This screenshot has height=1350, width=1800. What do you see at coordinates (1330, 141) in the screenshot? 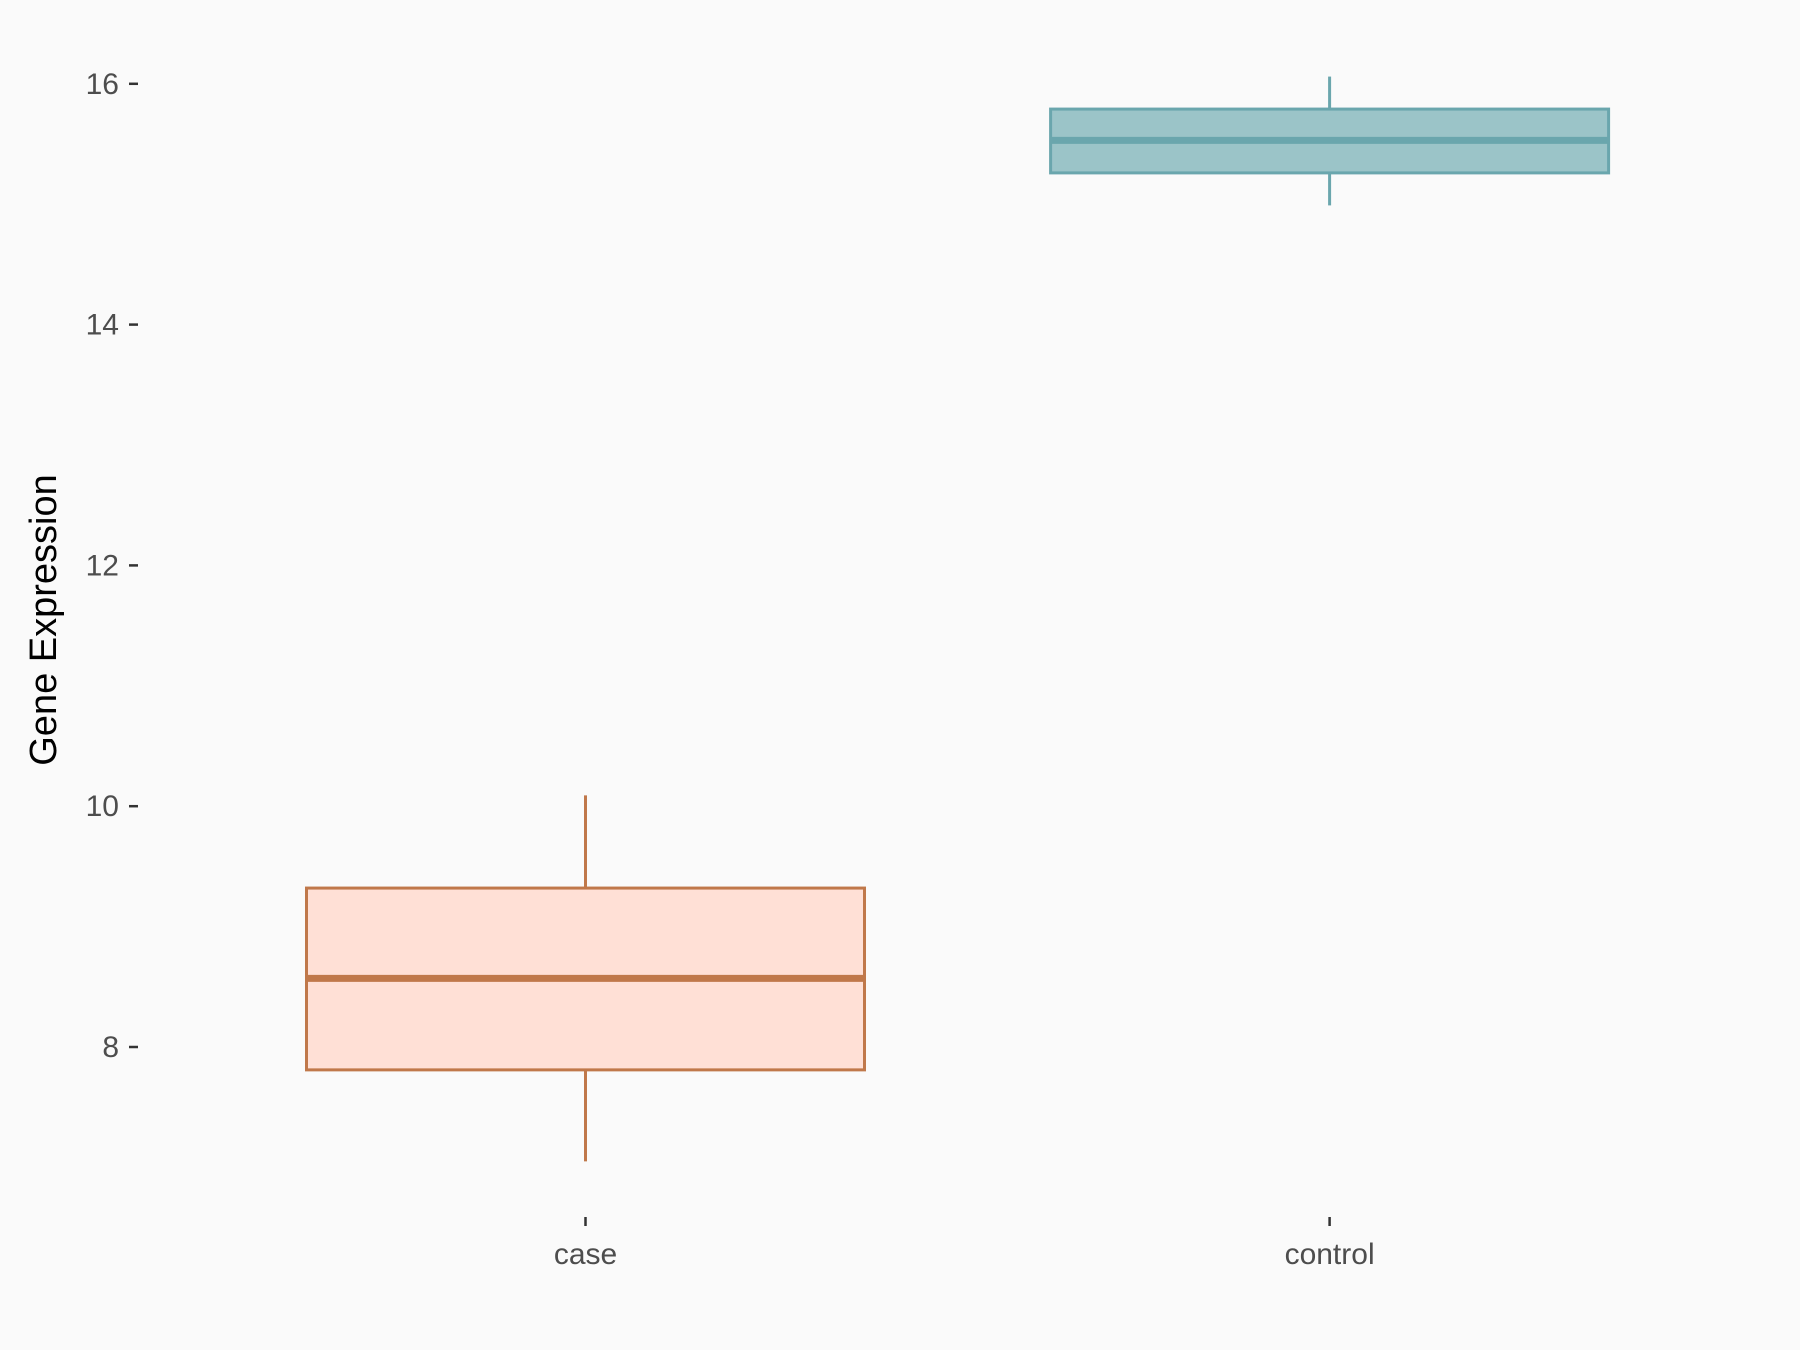
I see `box-control` at bounding box center [1330, 141].